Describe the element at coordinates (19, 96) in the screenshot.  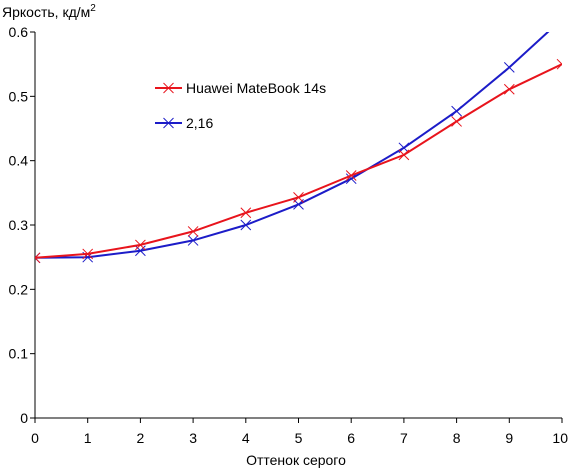
I see `y-tick-label: 0.5` at that location.